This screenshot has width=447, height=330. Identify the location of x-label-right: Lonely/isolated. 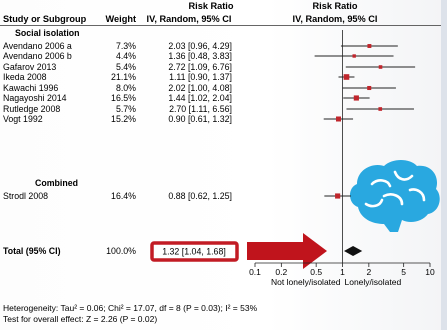
(373, 282).